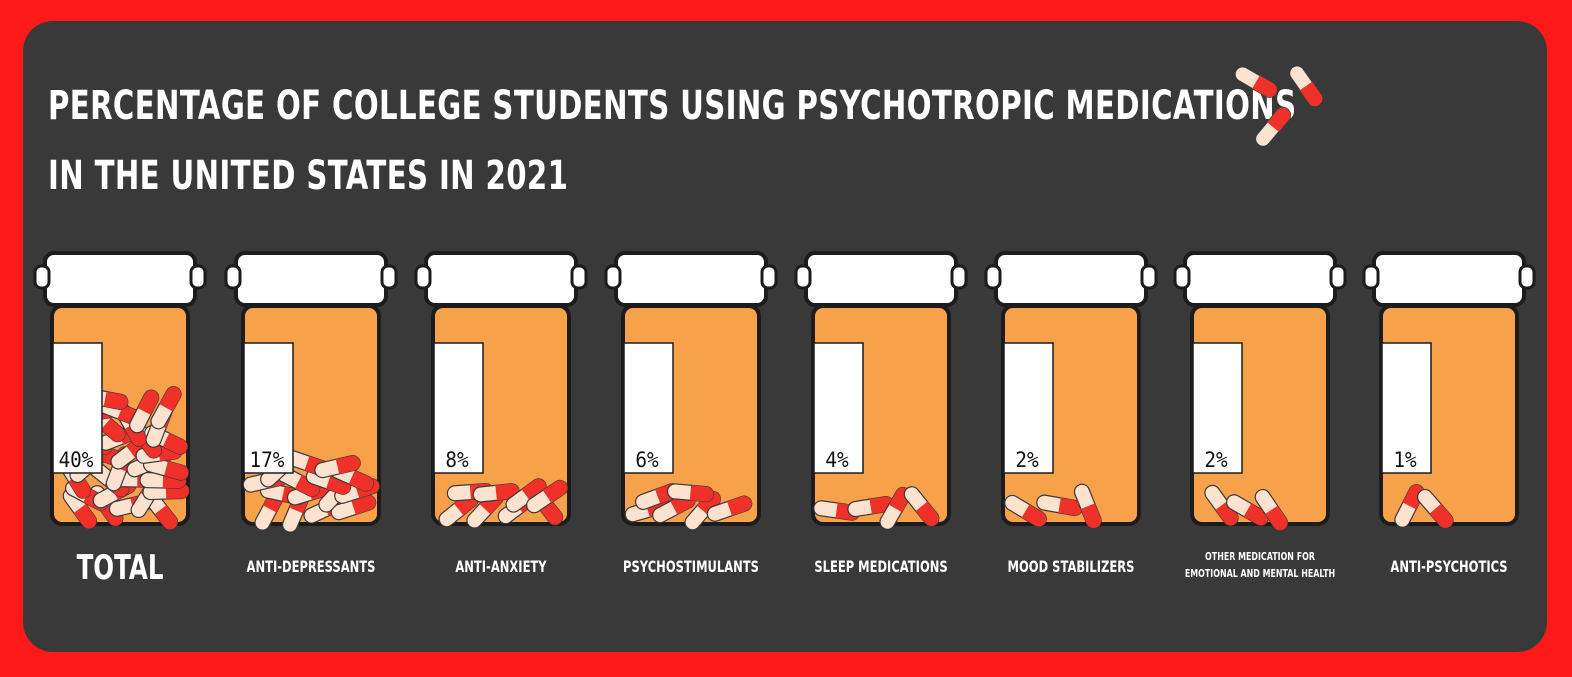 The image size is (1572, 677). What do you see at coordinates (646, 459) in the screenshot?
I see `value-label: 6%` at bounding box center [646, 459].